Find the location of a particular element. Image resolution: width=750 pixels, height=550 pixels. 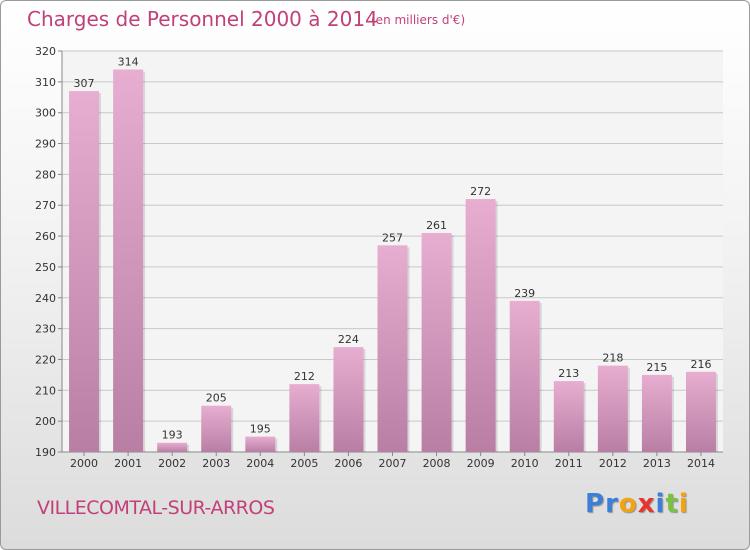

y-tick-label: 190 is located at coordinates (45, 452).